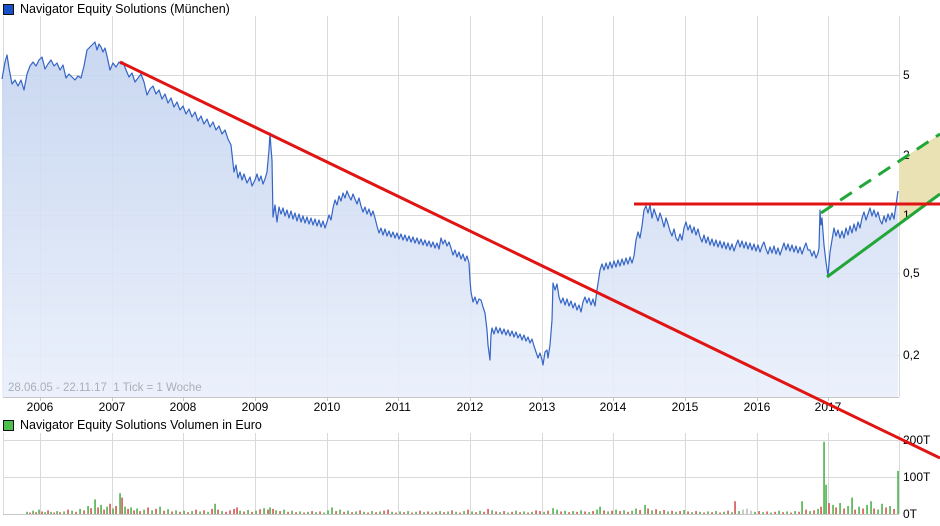 The image size is (940, 526). What do you see at coordinates (8, 425) in the screenshot?
I see `volume-series-swatch-icon` at bounding box center [8, 425].